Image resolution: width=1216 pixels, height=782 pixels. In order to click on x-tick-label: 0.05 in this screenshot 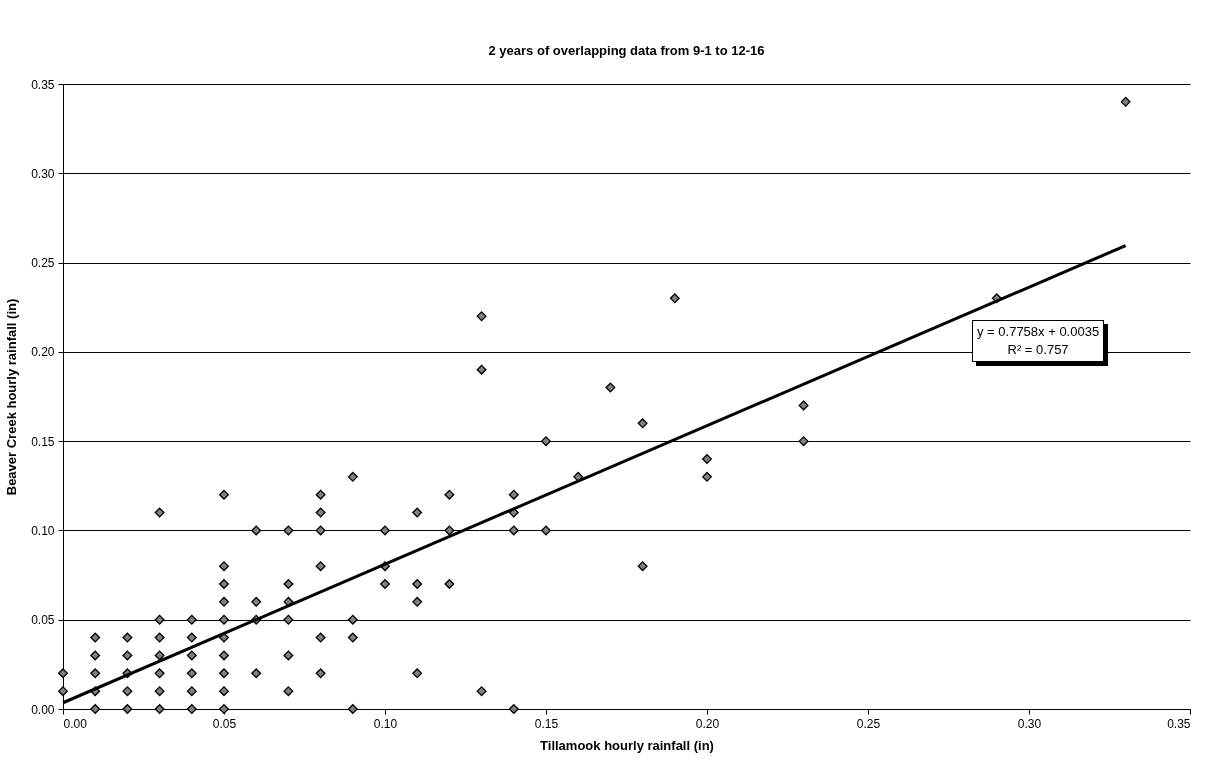, I will do `click(224, 723)`.